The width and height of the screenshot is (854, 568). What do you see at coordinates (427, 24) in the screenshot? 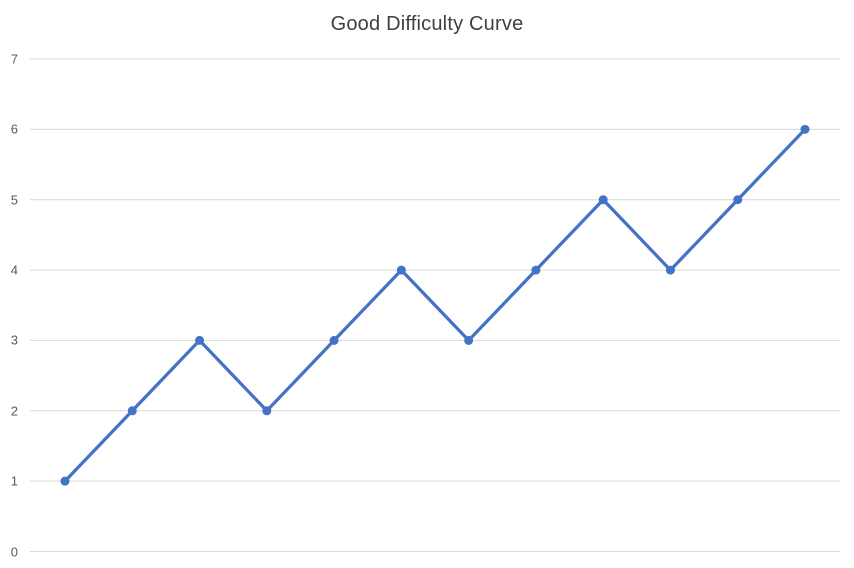
I see `chart-title: Good Difficulty Curve` at bounding box center [427, 24].